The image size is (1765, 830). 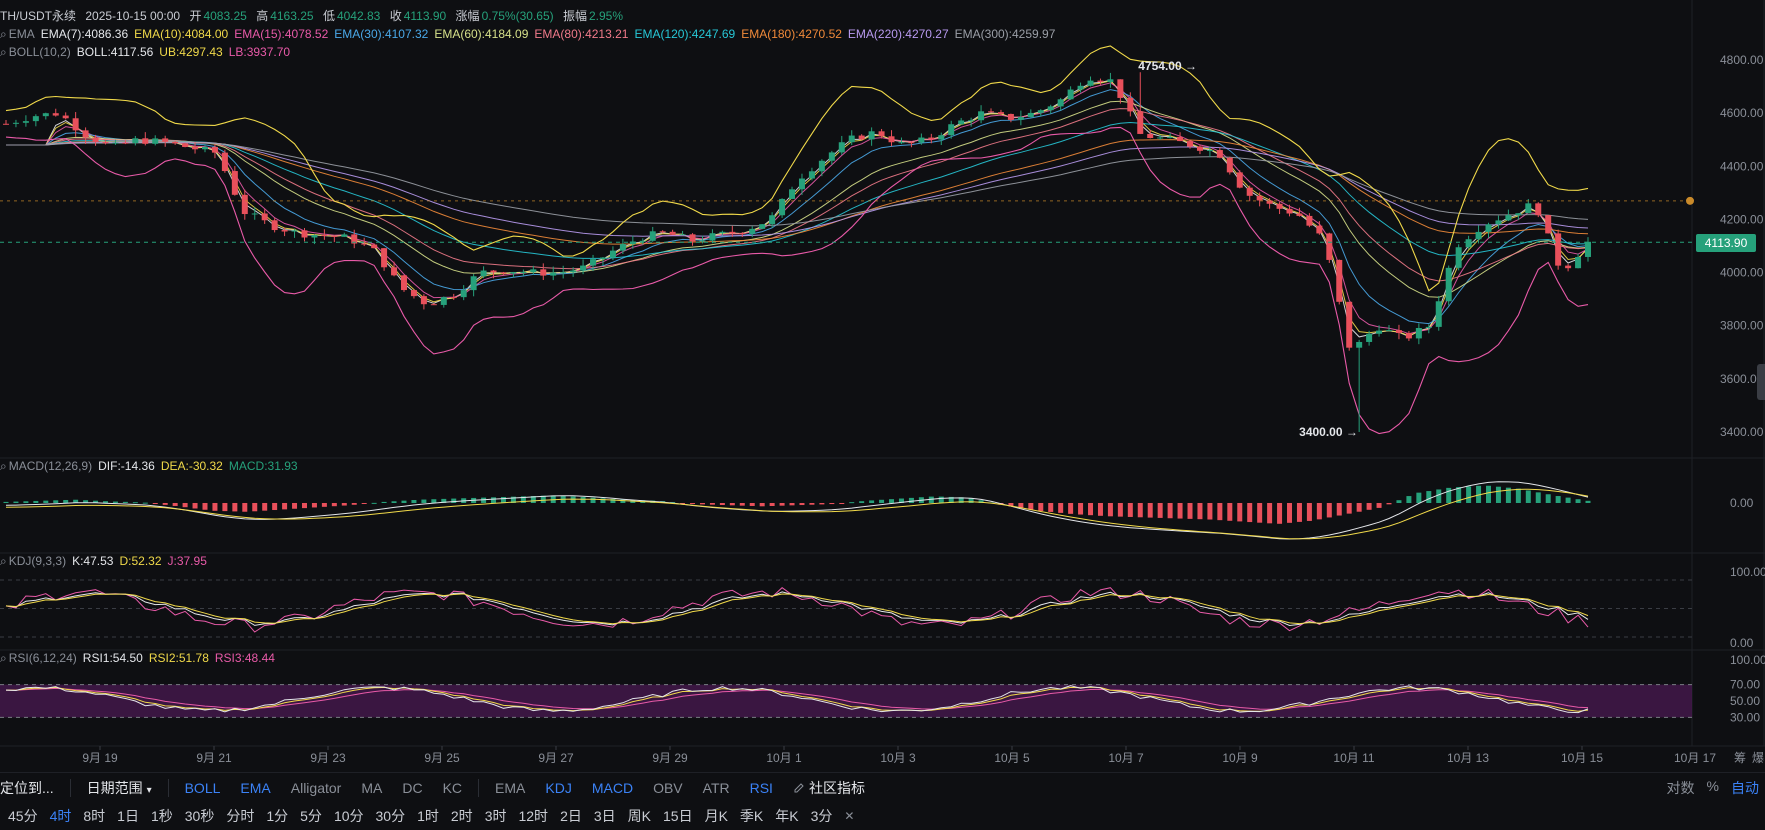 What do you see at coordinates (751, 816) in the screenshot?
I see `timeframe-button: 季K` at bounding box center [751, 816].